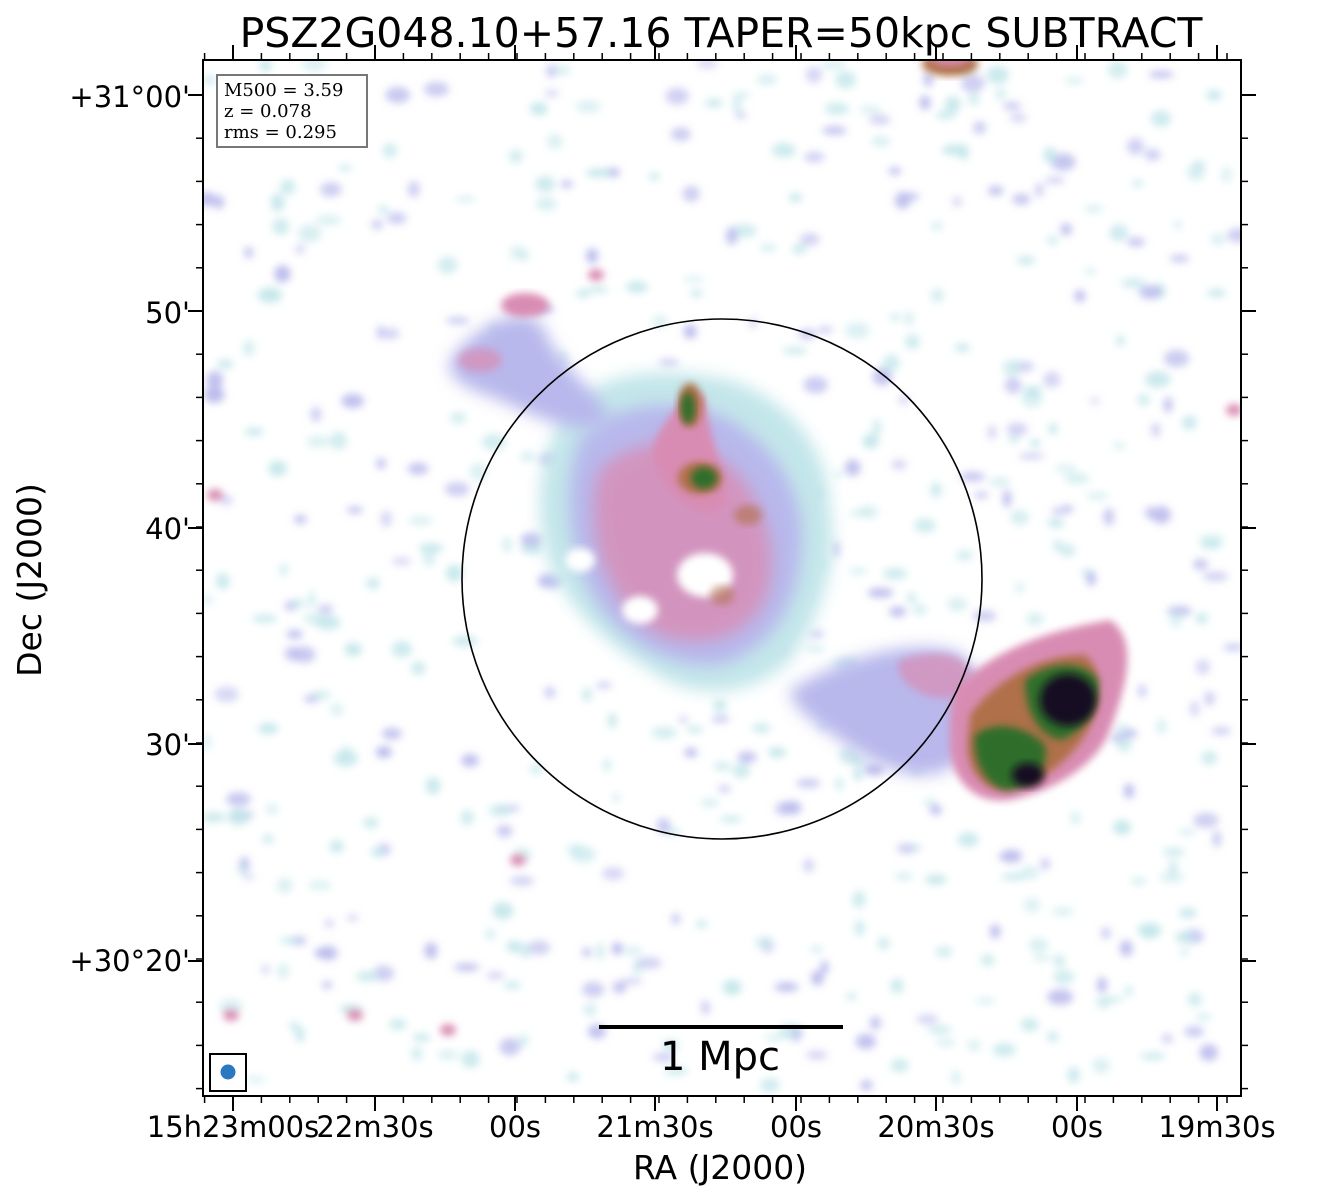 This screenshot has height=1200, width=1321. Describe the element at coordinates (129, 961) in the screenshot. I see `y-tick-label: +30°20'` at that location.